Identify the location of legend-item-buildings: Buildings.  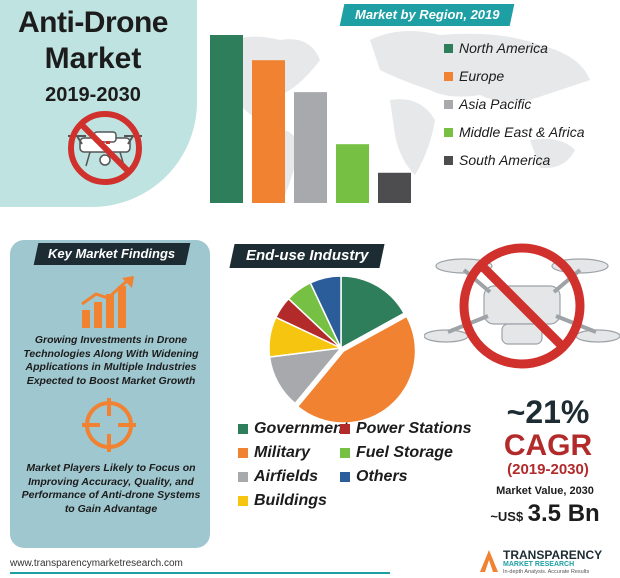
(282, 501).